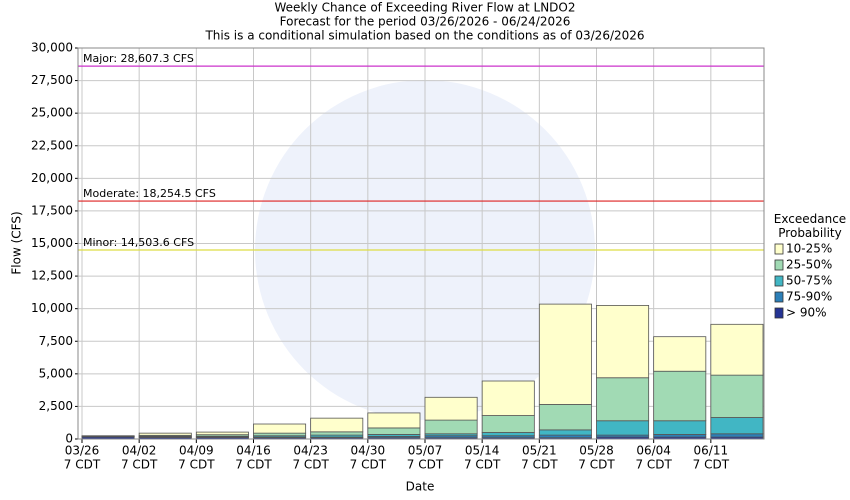 This screenshot has width=850, height=500. I want to click on y-tick-label: 5,000, so click(56, 373).